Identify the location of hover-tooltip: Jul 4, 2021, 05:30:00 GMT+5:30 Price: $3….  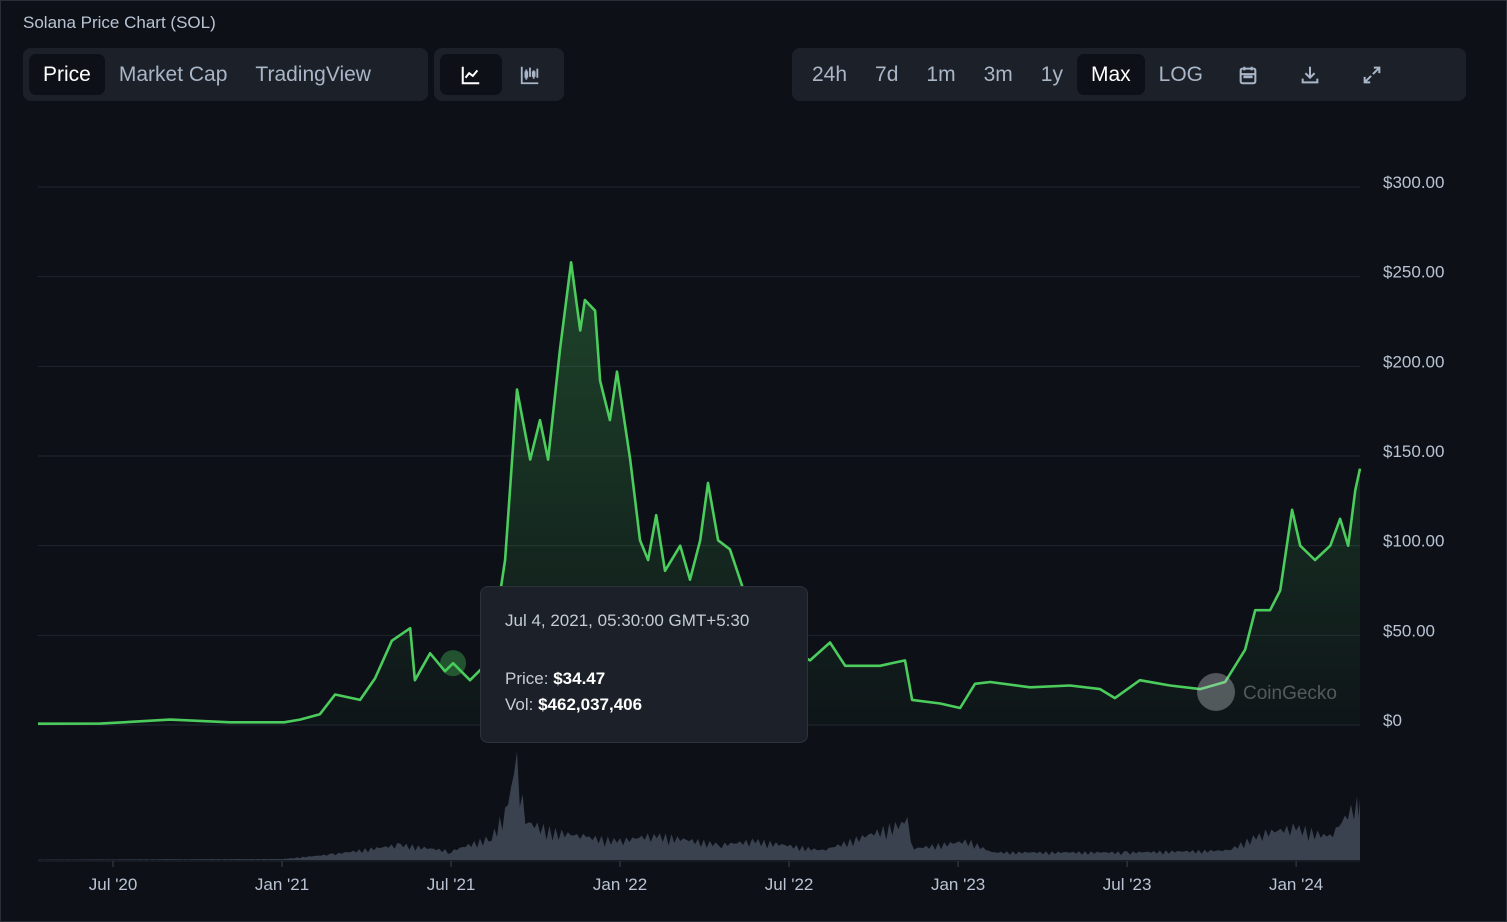
(644, 664).